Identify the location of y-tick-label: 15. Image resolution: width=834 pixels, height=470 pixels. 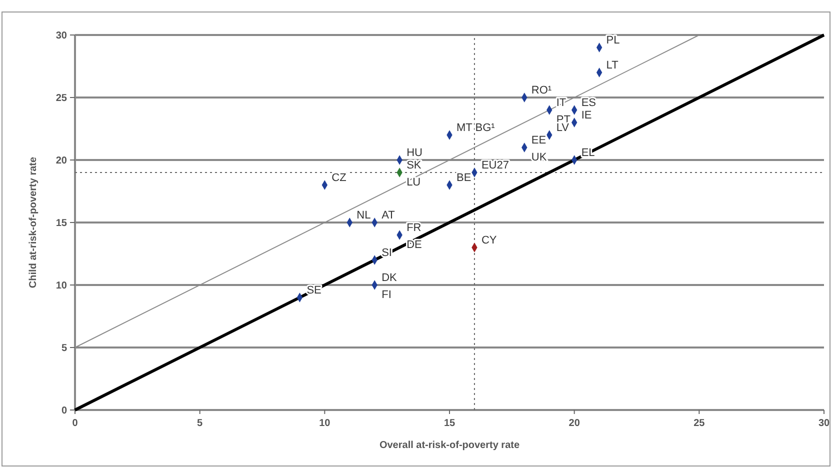
(62, 223).